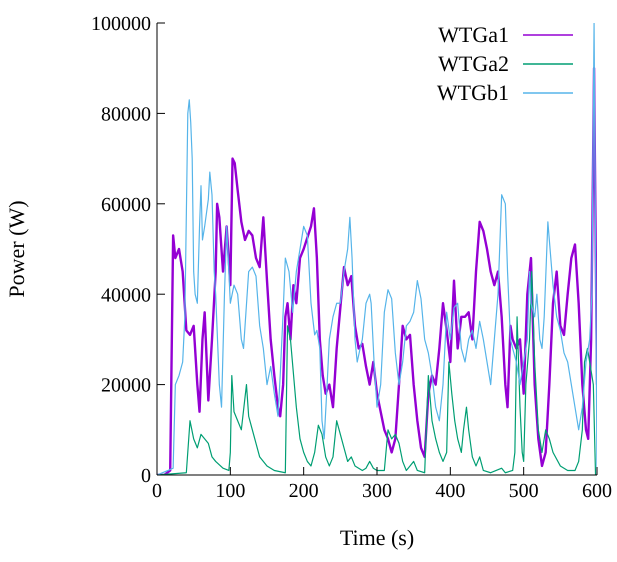  I want to click on x-tick-label: 400, so click(450, 491).